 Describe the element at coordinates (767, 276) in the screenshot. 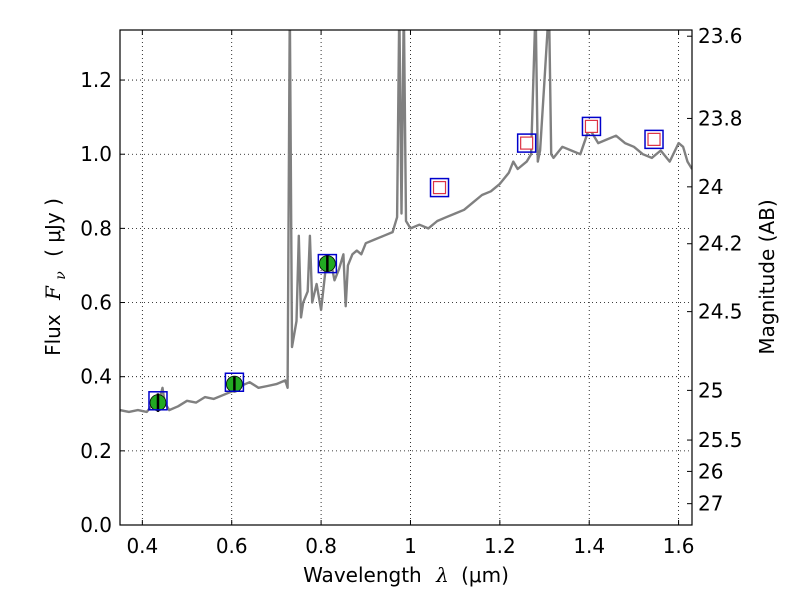

I see `y2-axis-label: Magnitude (AB)` at that location.